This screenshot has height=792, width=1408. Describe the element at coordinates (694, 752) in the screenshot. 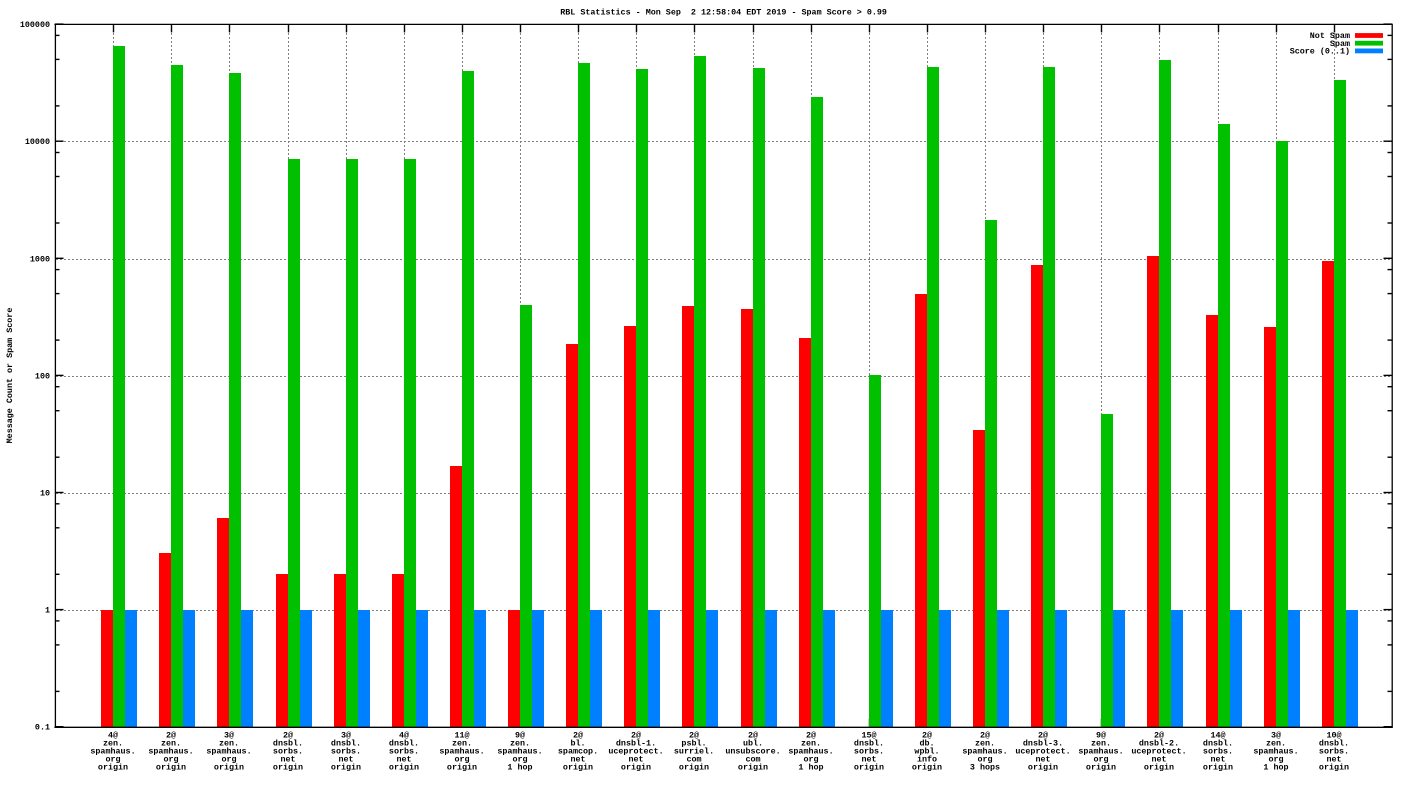

I see `svg-text: surriel.` at that location.